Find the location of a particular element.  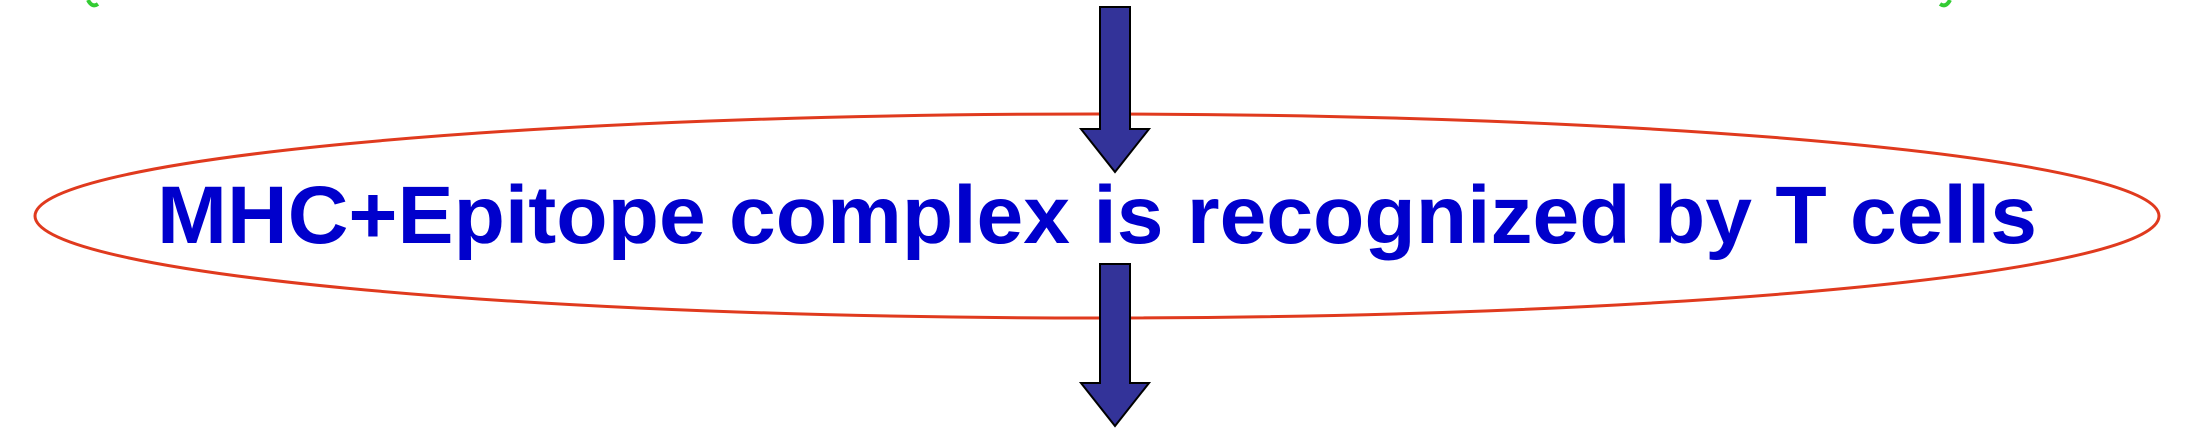

corner-accent-right is located at coordinates (1945, 4).